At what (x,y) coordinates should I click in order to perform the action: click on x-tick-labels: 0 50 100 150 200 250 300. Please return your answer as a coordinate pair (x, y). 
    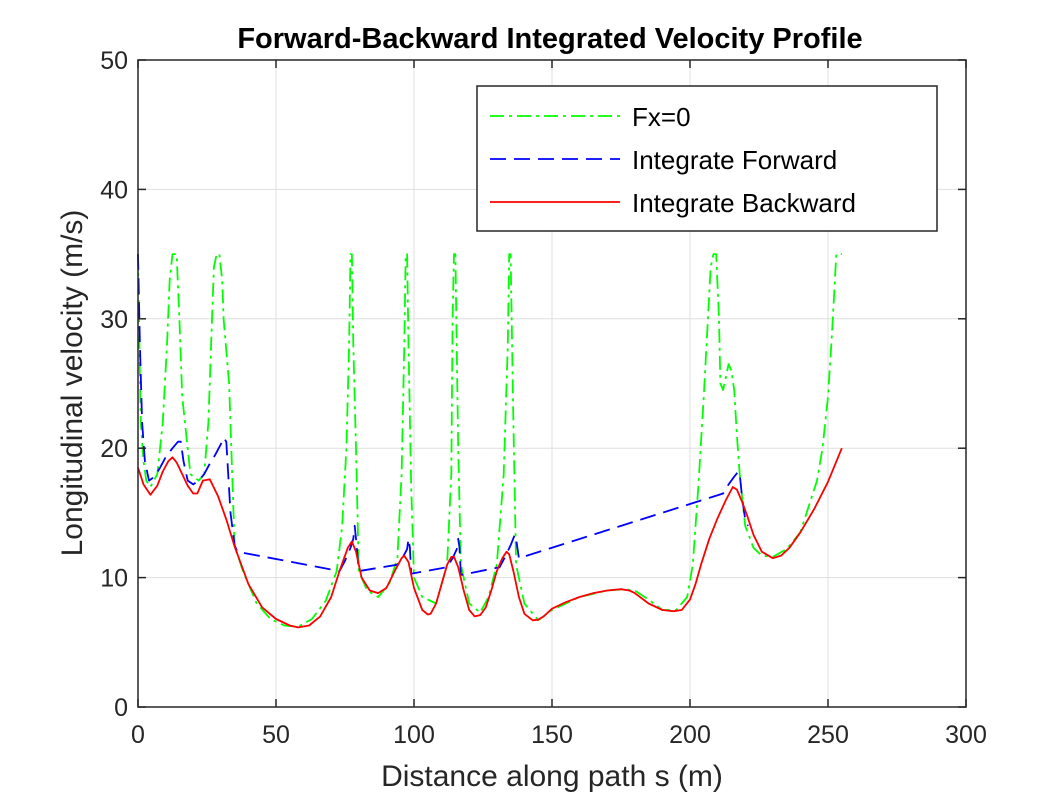
    Looking at the image, I should click on (559, 735).